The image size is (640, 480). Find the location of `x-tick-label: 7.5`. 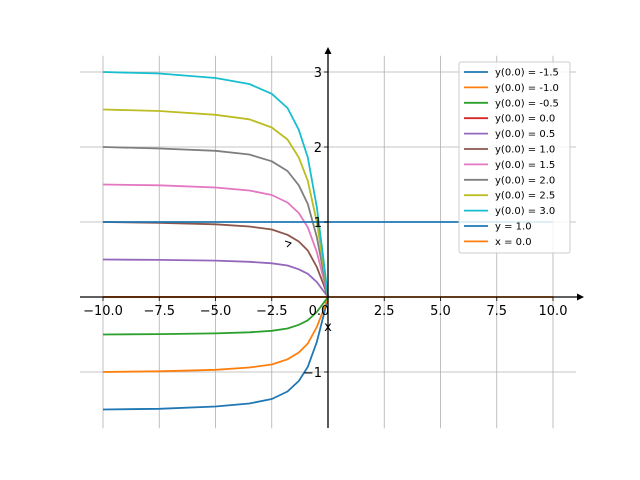

x-tick-label: 7.5 is located at coordinates (496, 311).